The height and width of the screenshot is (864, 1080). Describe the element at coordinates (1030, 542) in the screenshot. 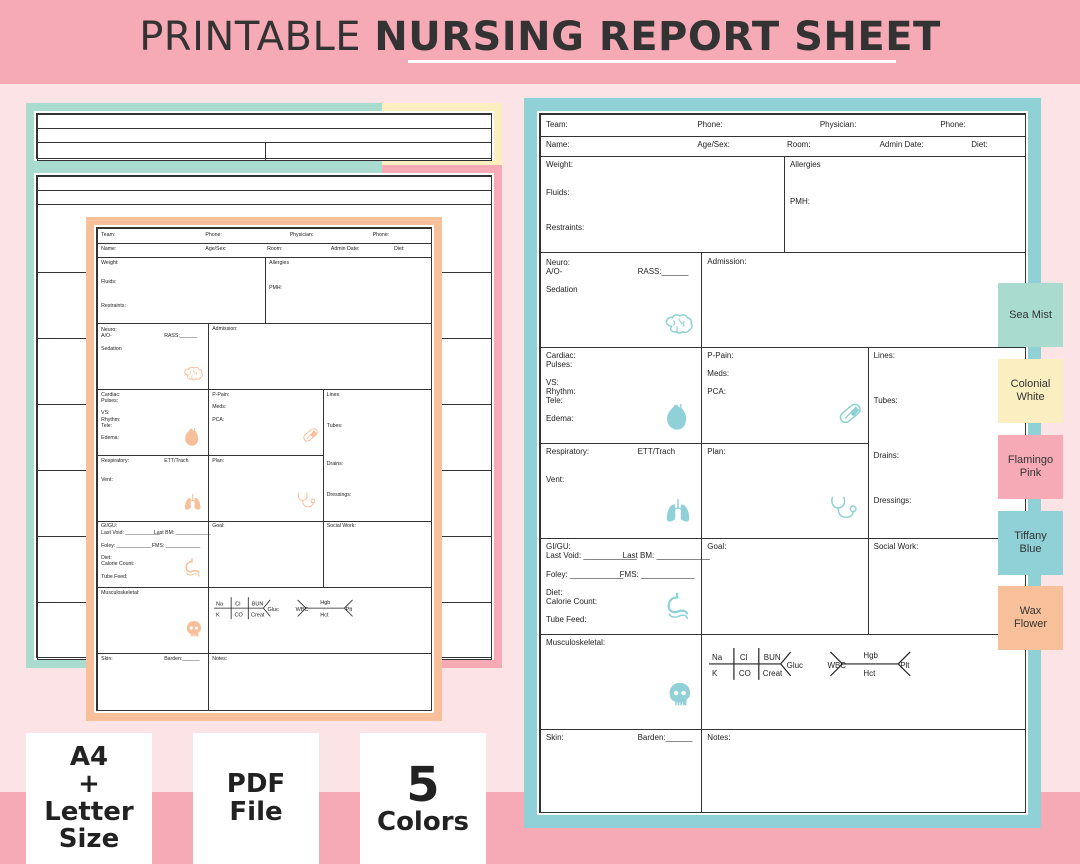

I see `swatch-label: Tiffany Blue` at that location.